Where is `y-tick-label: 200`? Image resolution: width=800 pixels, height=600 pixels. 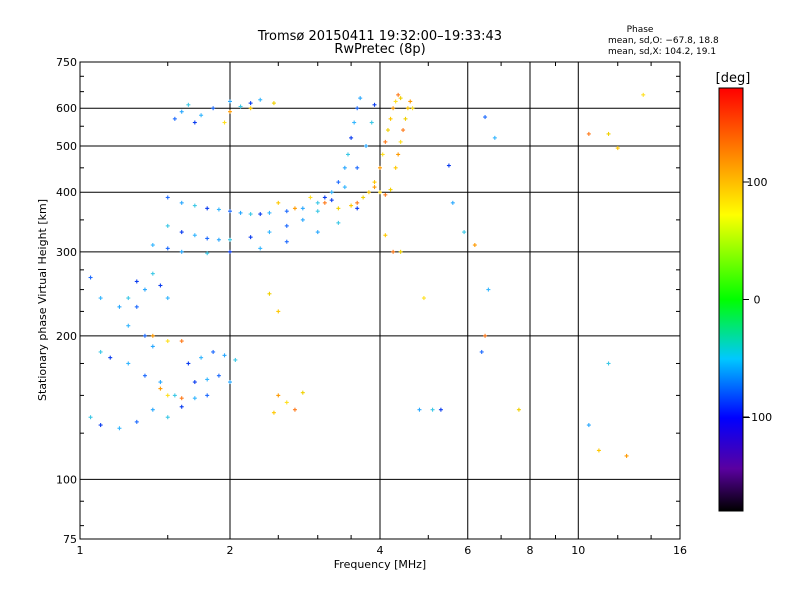
y-tick-label: 200 is located at coordinates (66, 336).